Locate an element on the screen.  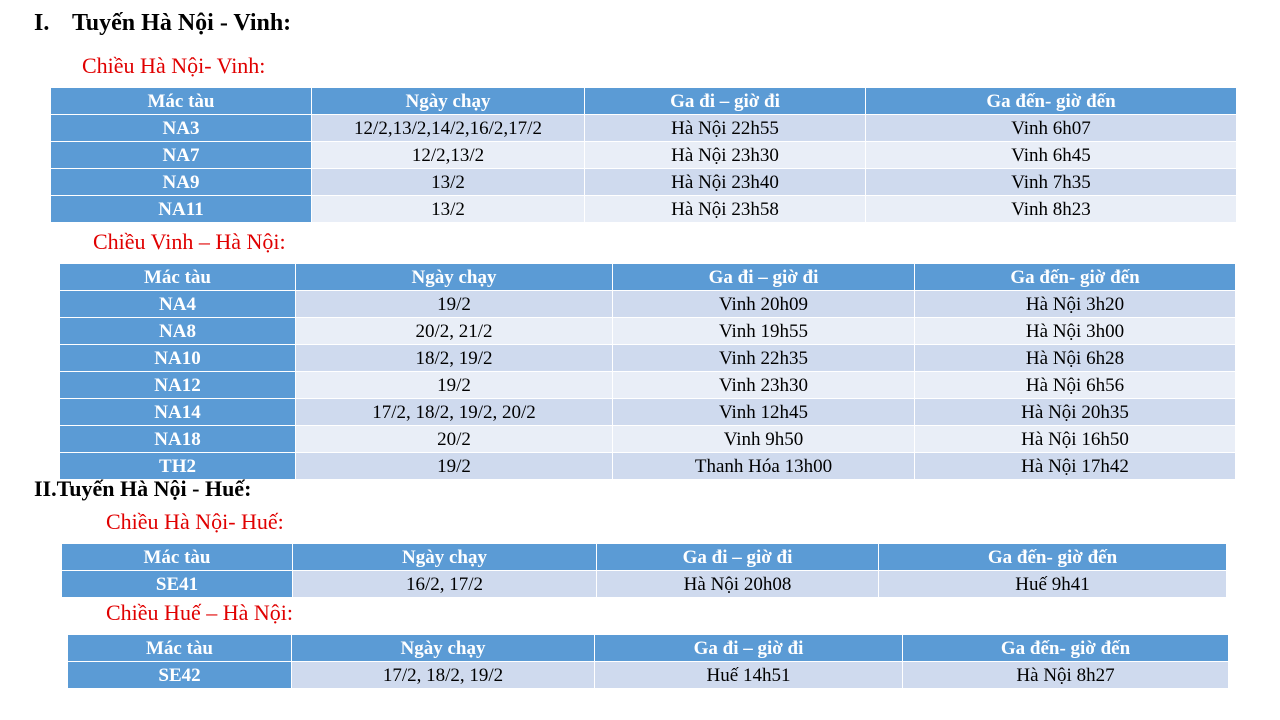
arrival: Vinh 6h45 is located at coordinates (1051, 155).